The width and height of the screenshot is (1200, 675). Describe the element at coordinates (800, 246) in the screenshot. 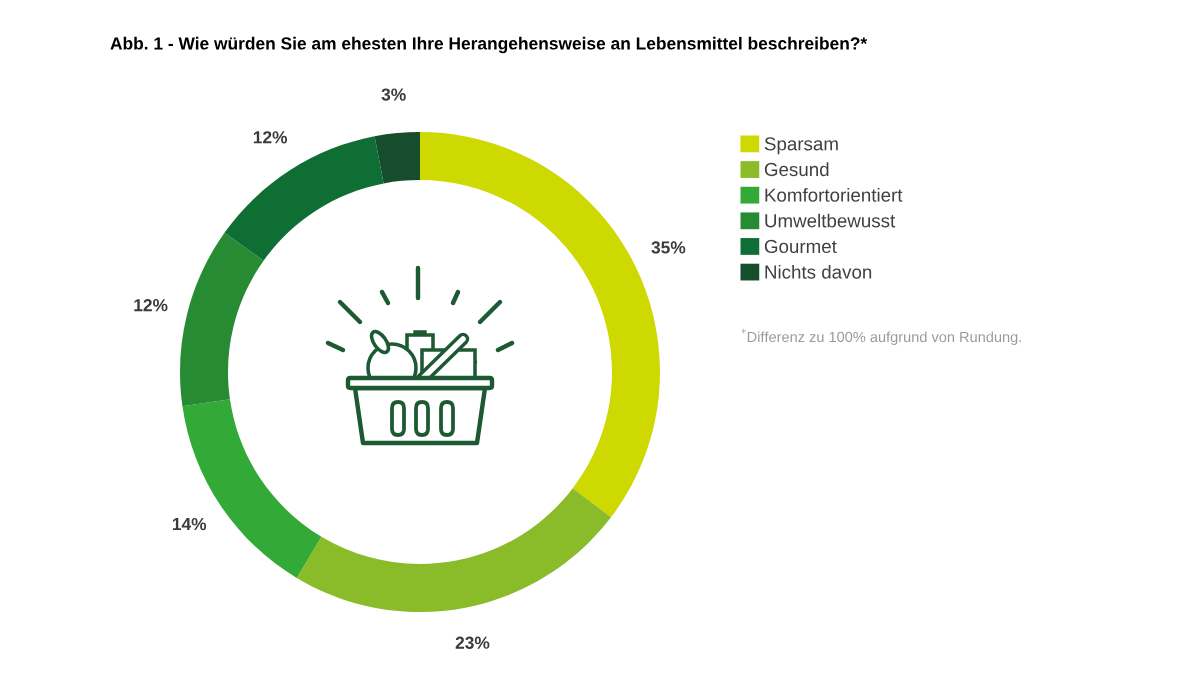

I see `legend-label: Gourmet` at that location.